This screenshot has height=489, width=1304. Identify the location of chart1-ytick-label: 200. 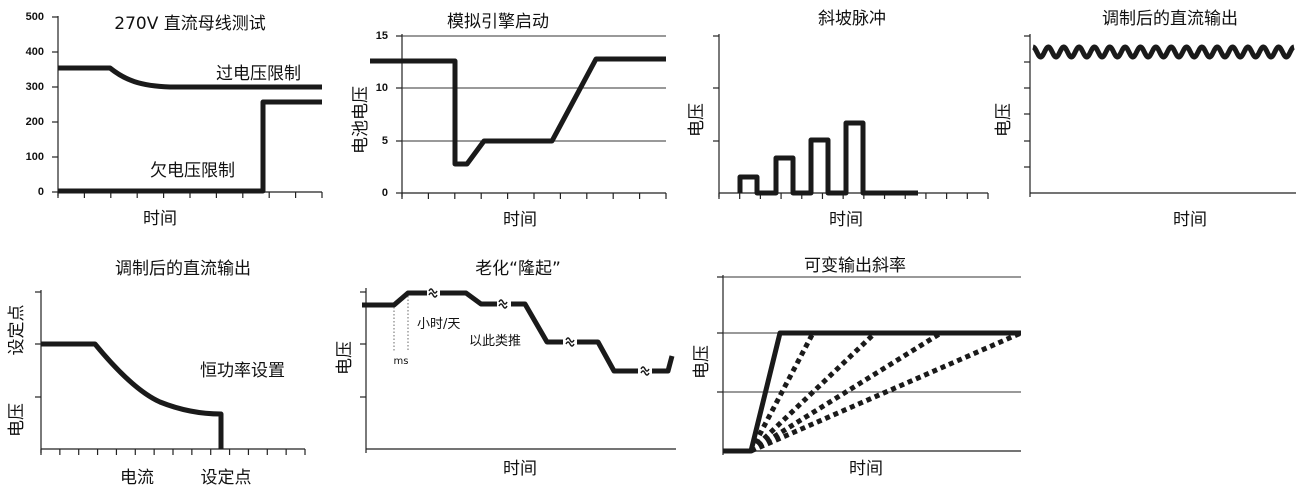
(35, 122).